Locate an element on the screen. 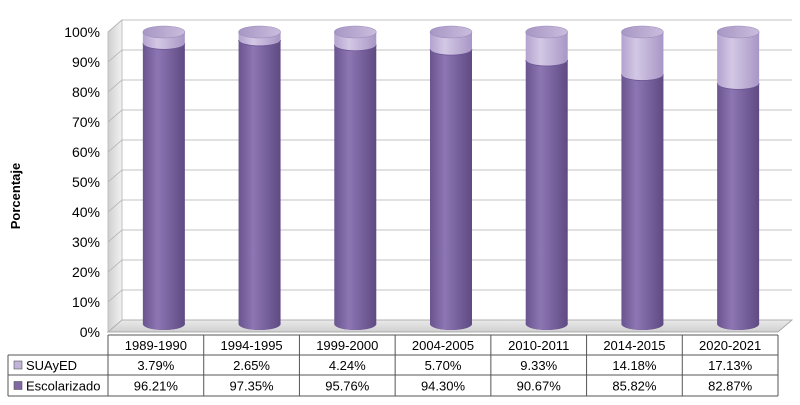 The height and width of the screenshot is (405, 800). y-tick-label: 40% is located at coordinates (86, 212).